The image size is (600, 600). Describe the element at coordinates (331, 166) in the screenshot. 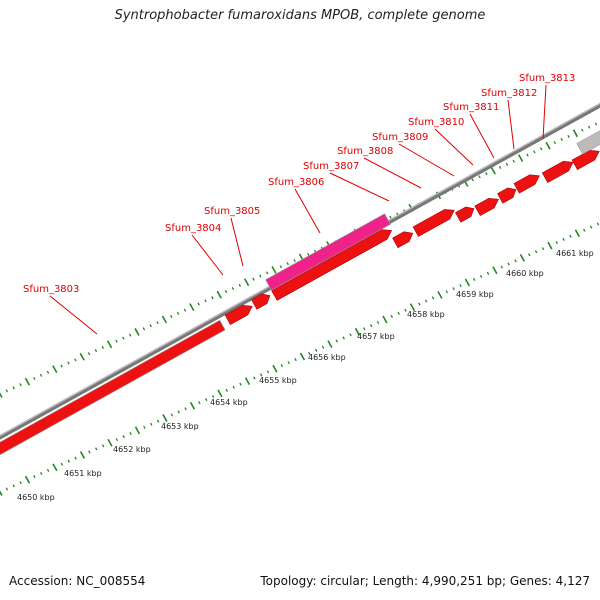

I see `gene-label: Sfum_3807` at that location.